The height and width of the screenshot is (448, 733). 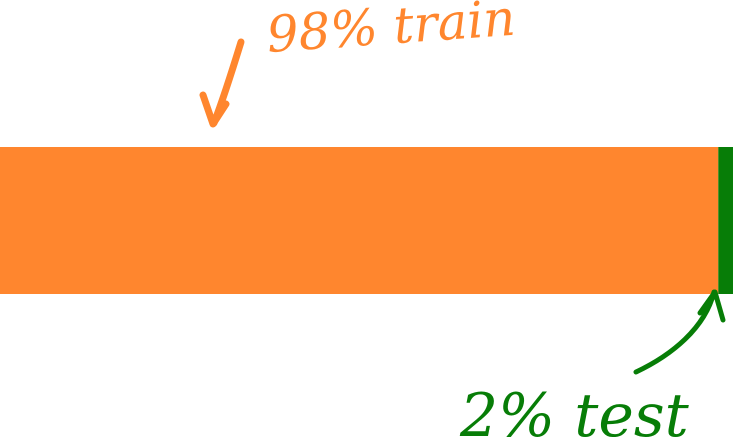 What do you see at coordinates (222, 83) in the screenshot?
I see `train-arrow-icon` at bounding box center [222, 83].